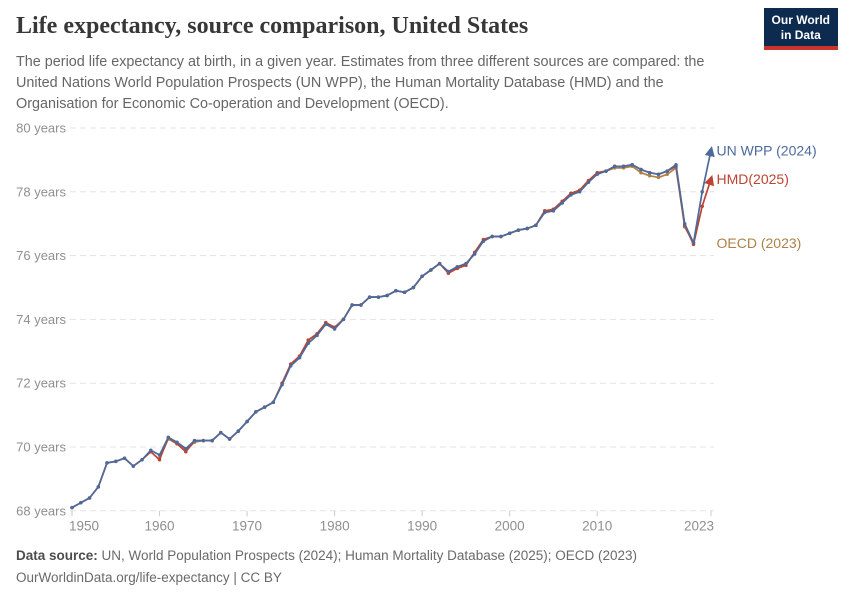 The width and height of the screenshot is (850, 600). Describe the element at coordinates (41, 128) in the screenshot. I see `y-axis-label: 80 years` at that location.